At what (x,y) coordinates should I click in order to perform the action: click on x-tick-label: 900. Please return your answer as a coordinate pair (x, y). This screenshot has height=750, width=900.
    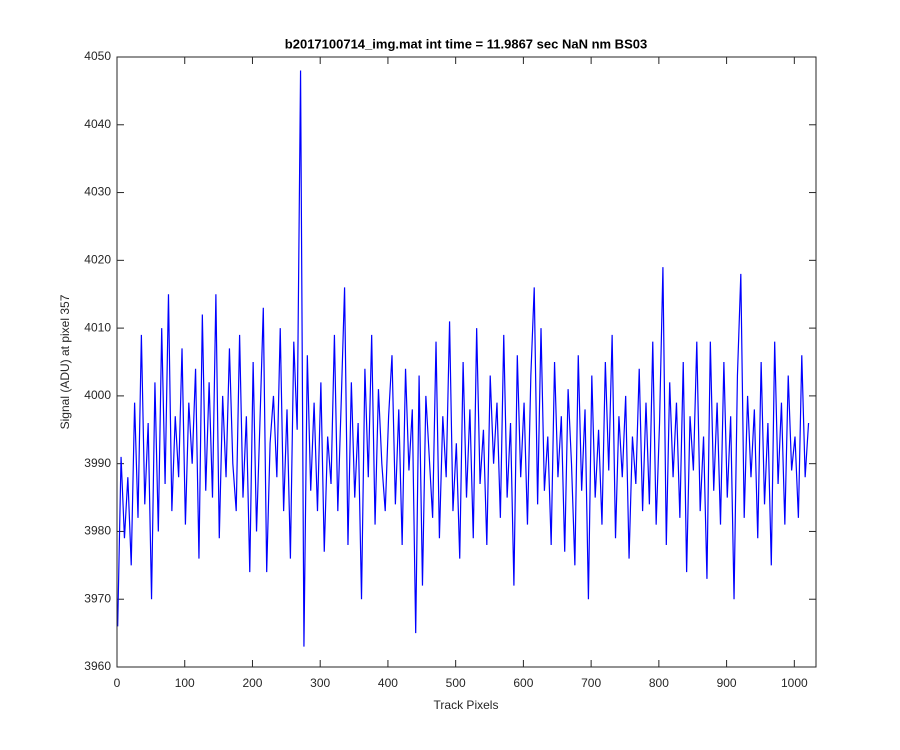
    Looking at the image, I should click on (727, 683).